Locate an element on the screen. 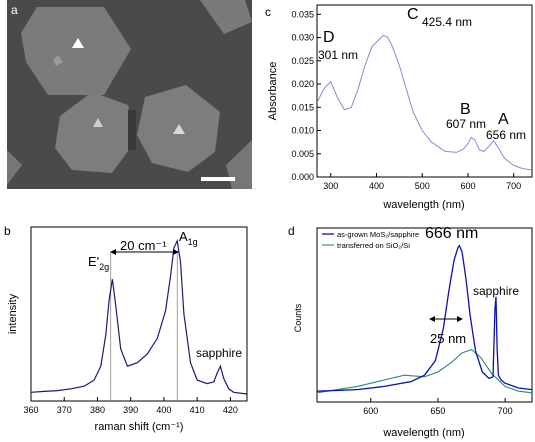  peak-label-e2g: E'2g is located at coordinates (98, 263).